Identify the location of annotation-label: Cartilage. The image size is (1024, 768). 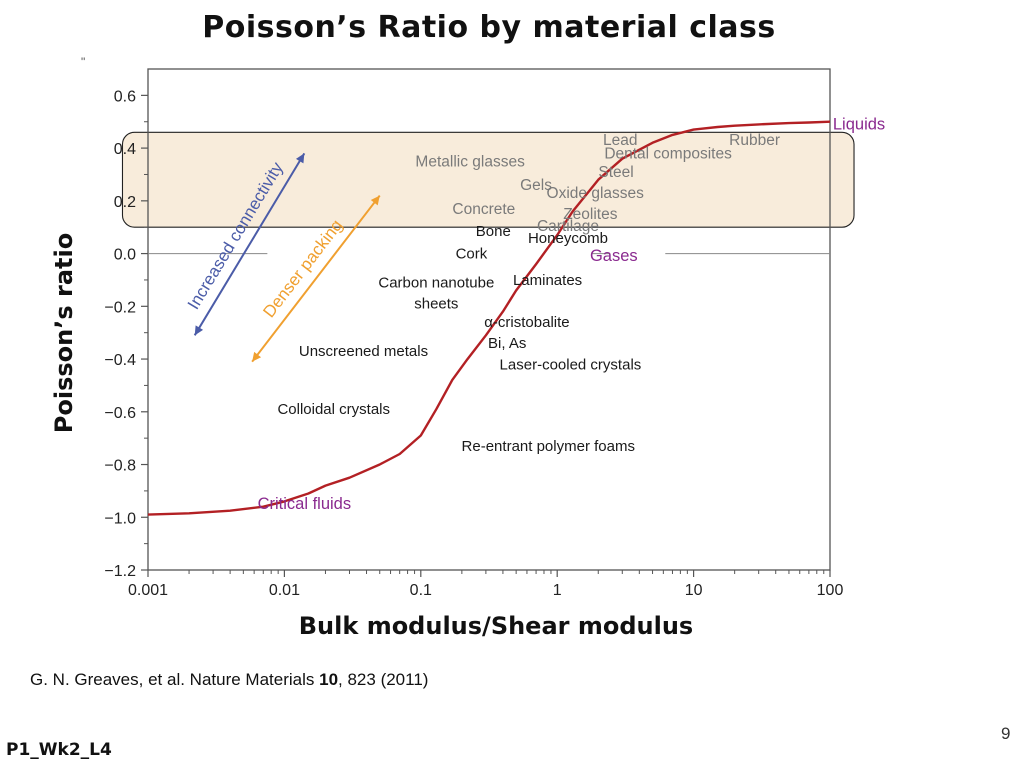
(568, 226).